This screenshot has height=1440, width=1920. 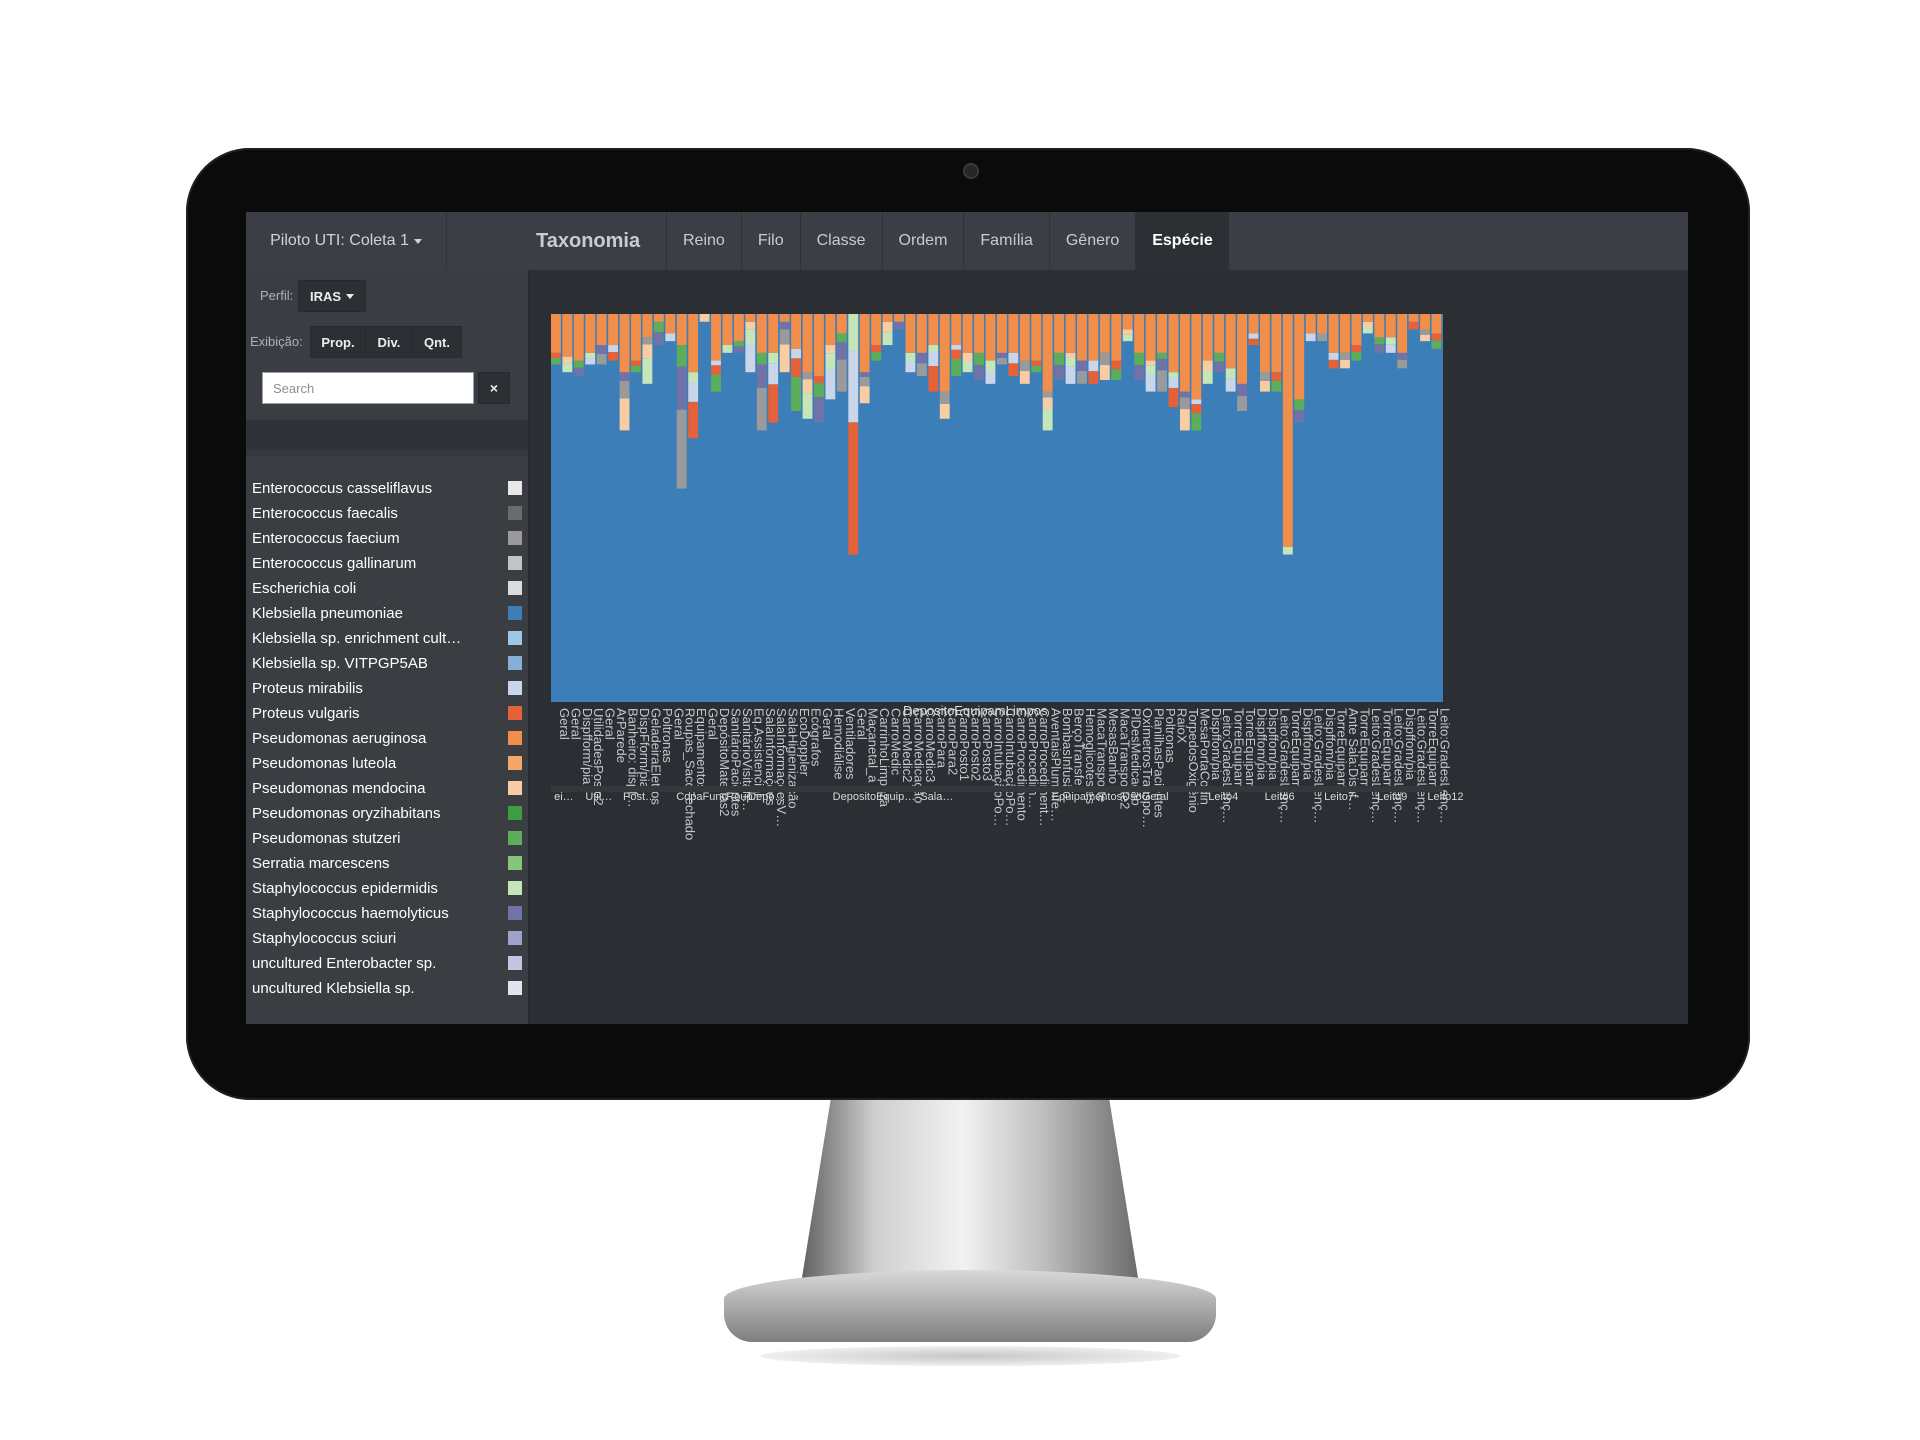 What do you see at coordinates (387, 938) in the screenshot?
I see `legend-item: Staphylococcus sciuri` at bounding box center [387, 938].